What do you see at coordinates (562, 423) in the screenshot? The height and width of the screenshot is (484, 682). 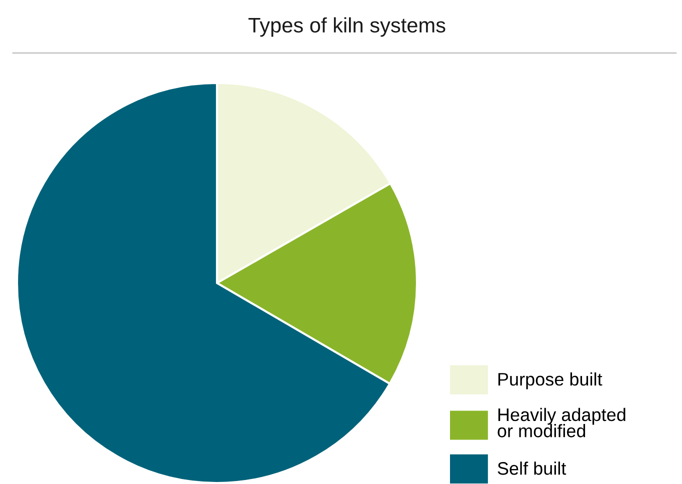 I see `legend-label: Heavily adapted or modified` at bounding box center [562, 423].